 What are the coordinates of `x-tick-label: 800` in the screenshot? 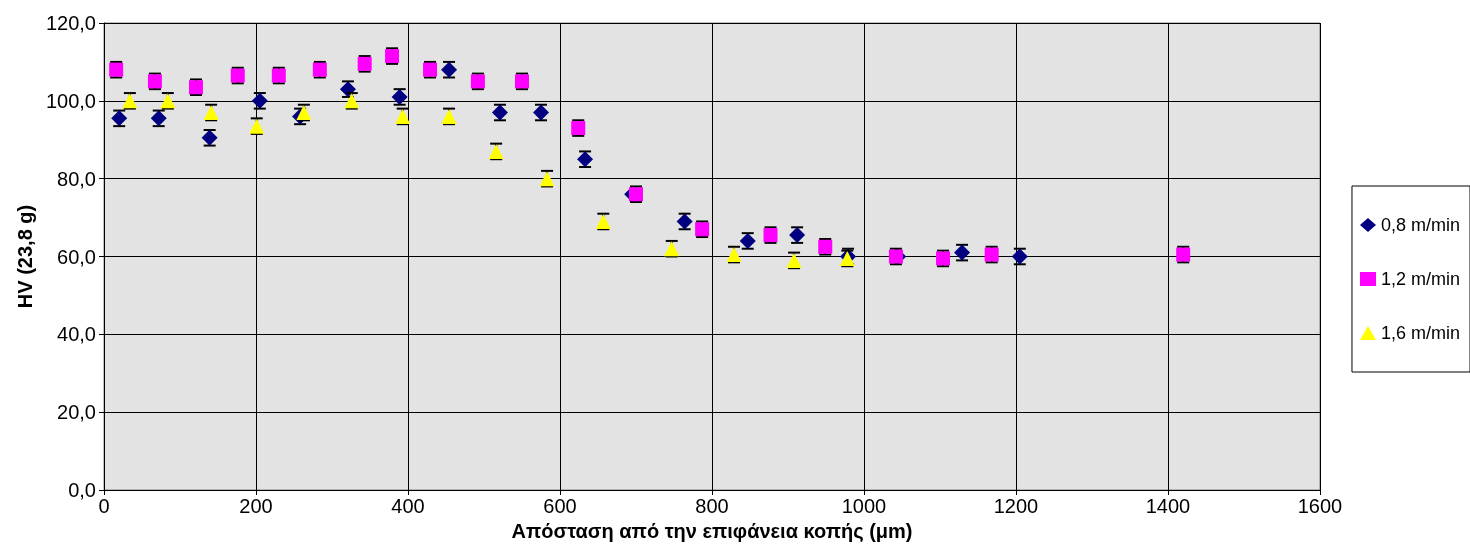 It's located at (712, 506).